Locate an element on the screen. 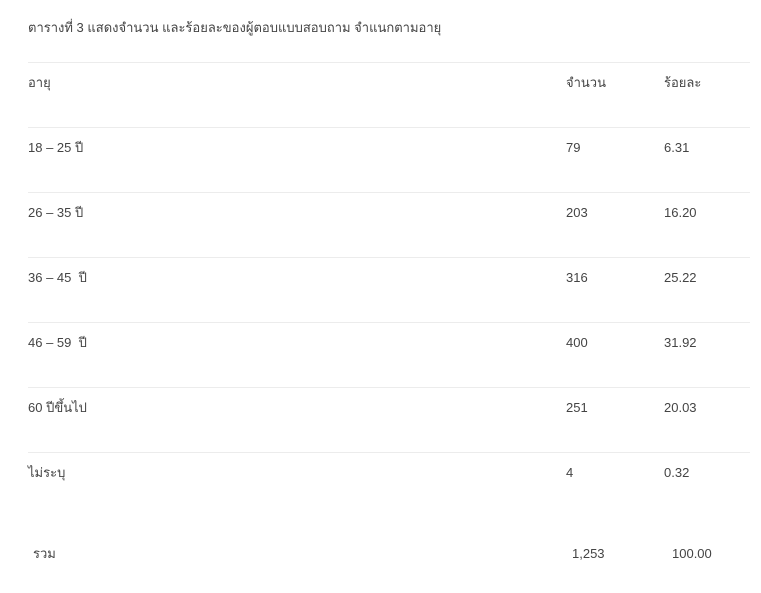 This screenshot has width=761, height=593. row-percent-cell: 31.92 is located at coordinates (680, 342).